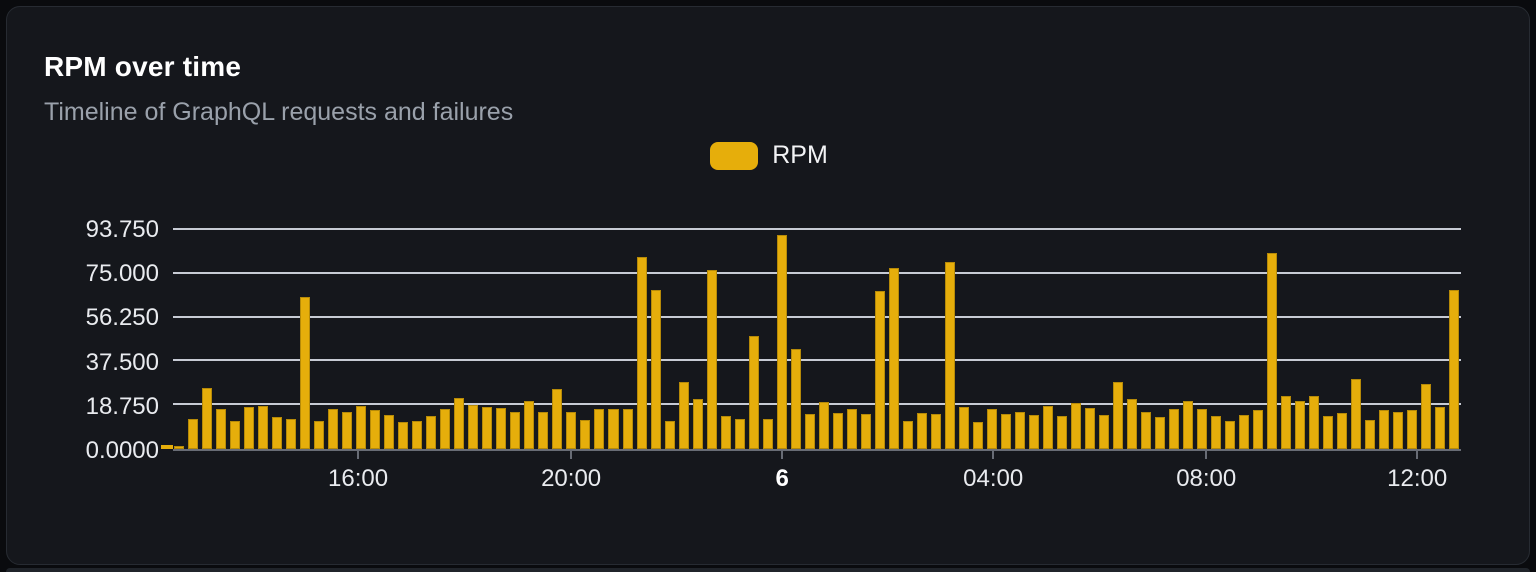  What do you see at coordinates (993, 478) in the screenshot?
I see `x-axis-label: 04:00` at bounding box center [993, 478].